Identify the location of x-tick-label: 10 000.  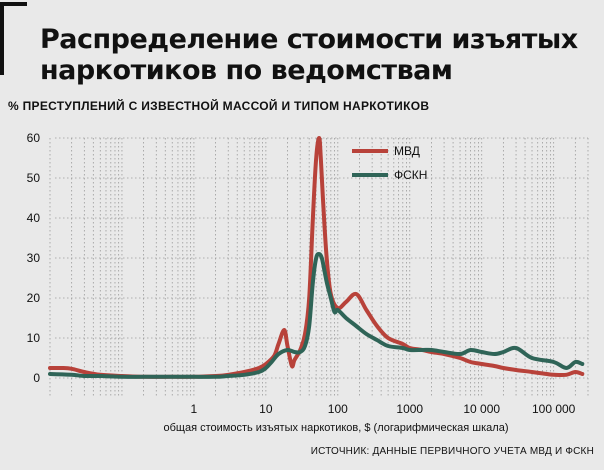
(481, 409).